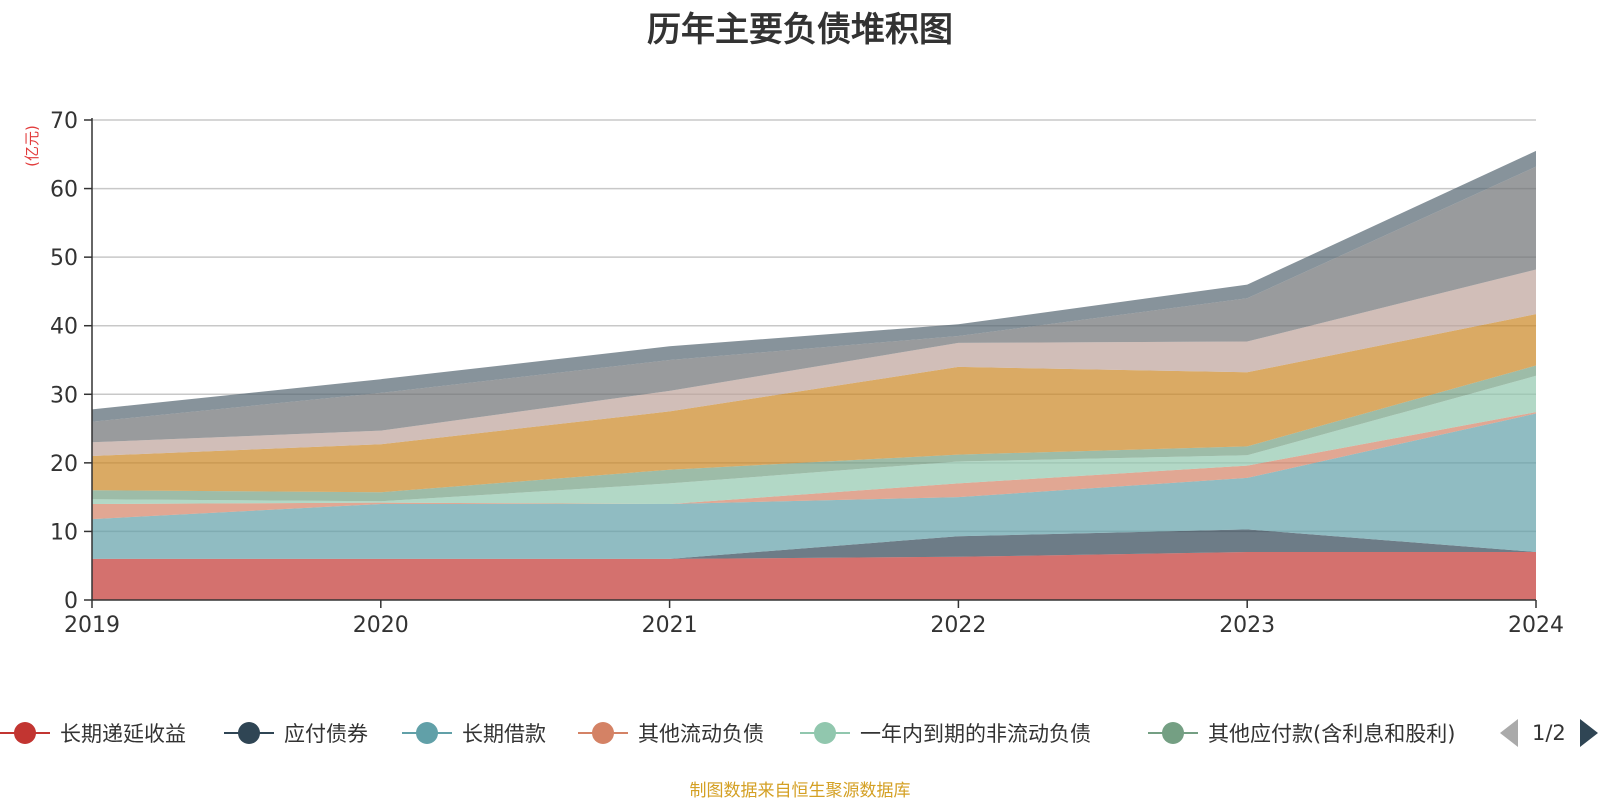 This screenshot has height=801, width=1600. I want to click on legend-page-indicator: 1/2, so click(1549, 733).